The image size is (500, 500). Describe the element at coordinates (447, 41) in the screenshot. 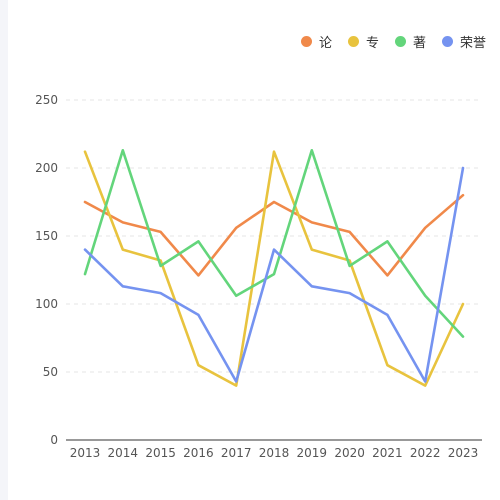

I see `legend-dot-rongyu` at that location.